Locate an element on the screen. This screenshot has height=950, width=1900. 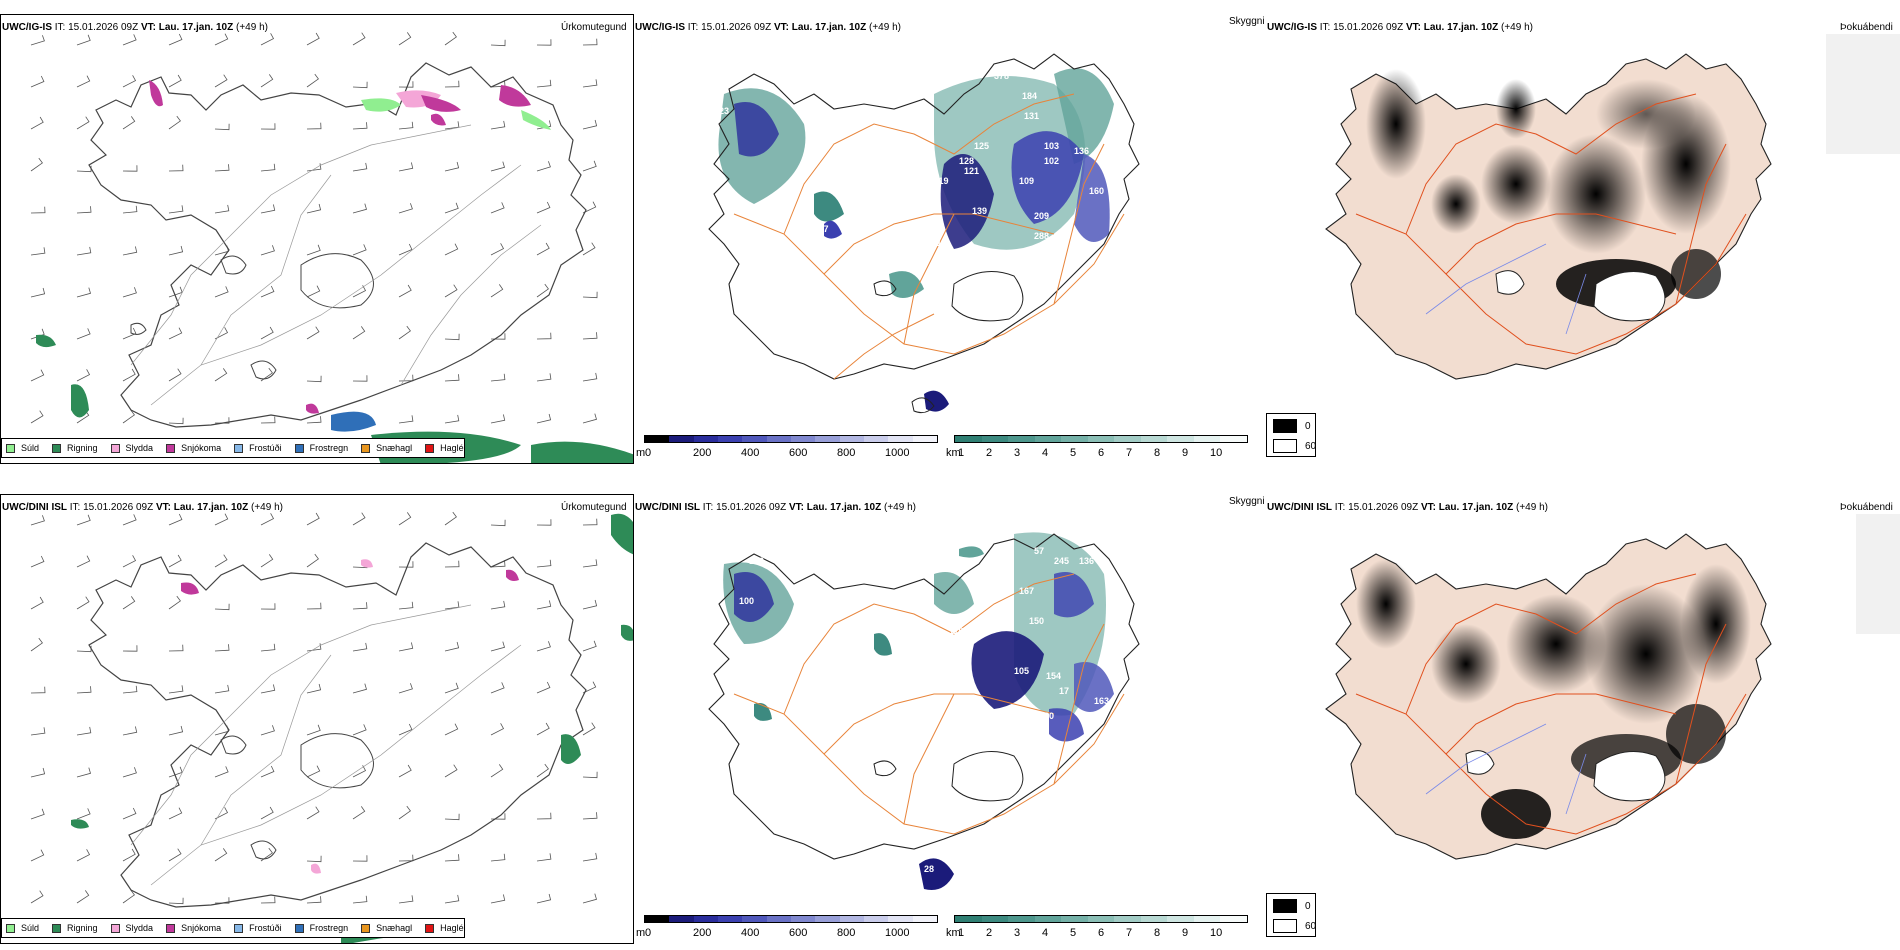
cloud-base-value: 123 is located at coordinates (721, 111).